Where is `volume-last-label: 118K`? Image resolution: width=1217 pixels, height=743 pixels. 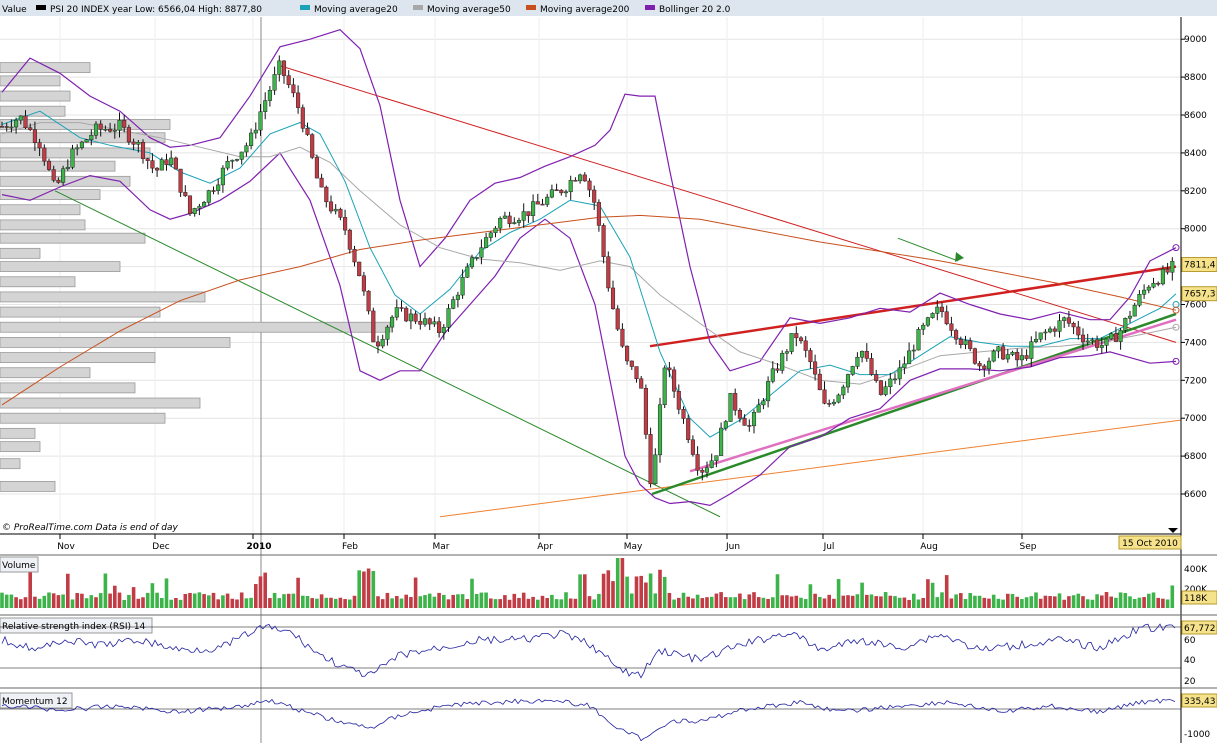
volume-last-label: 118K is located at coordinates (1196, 599).